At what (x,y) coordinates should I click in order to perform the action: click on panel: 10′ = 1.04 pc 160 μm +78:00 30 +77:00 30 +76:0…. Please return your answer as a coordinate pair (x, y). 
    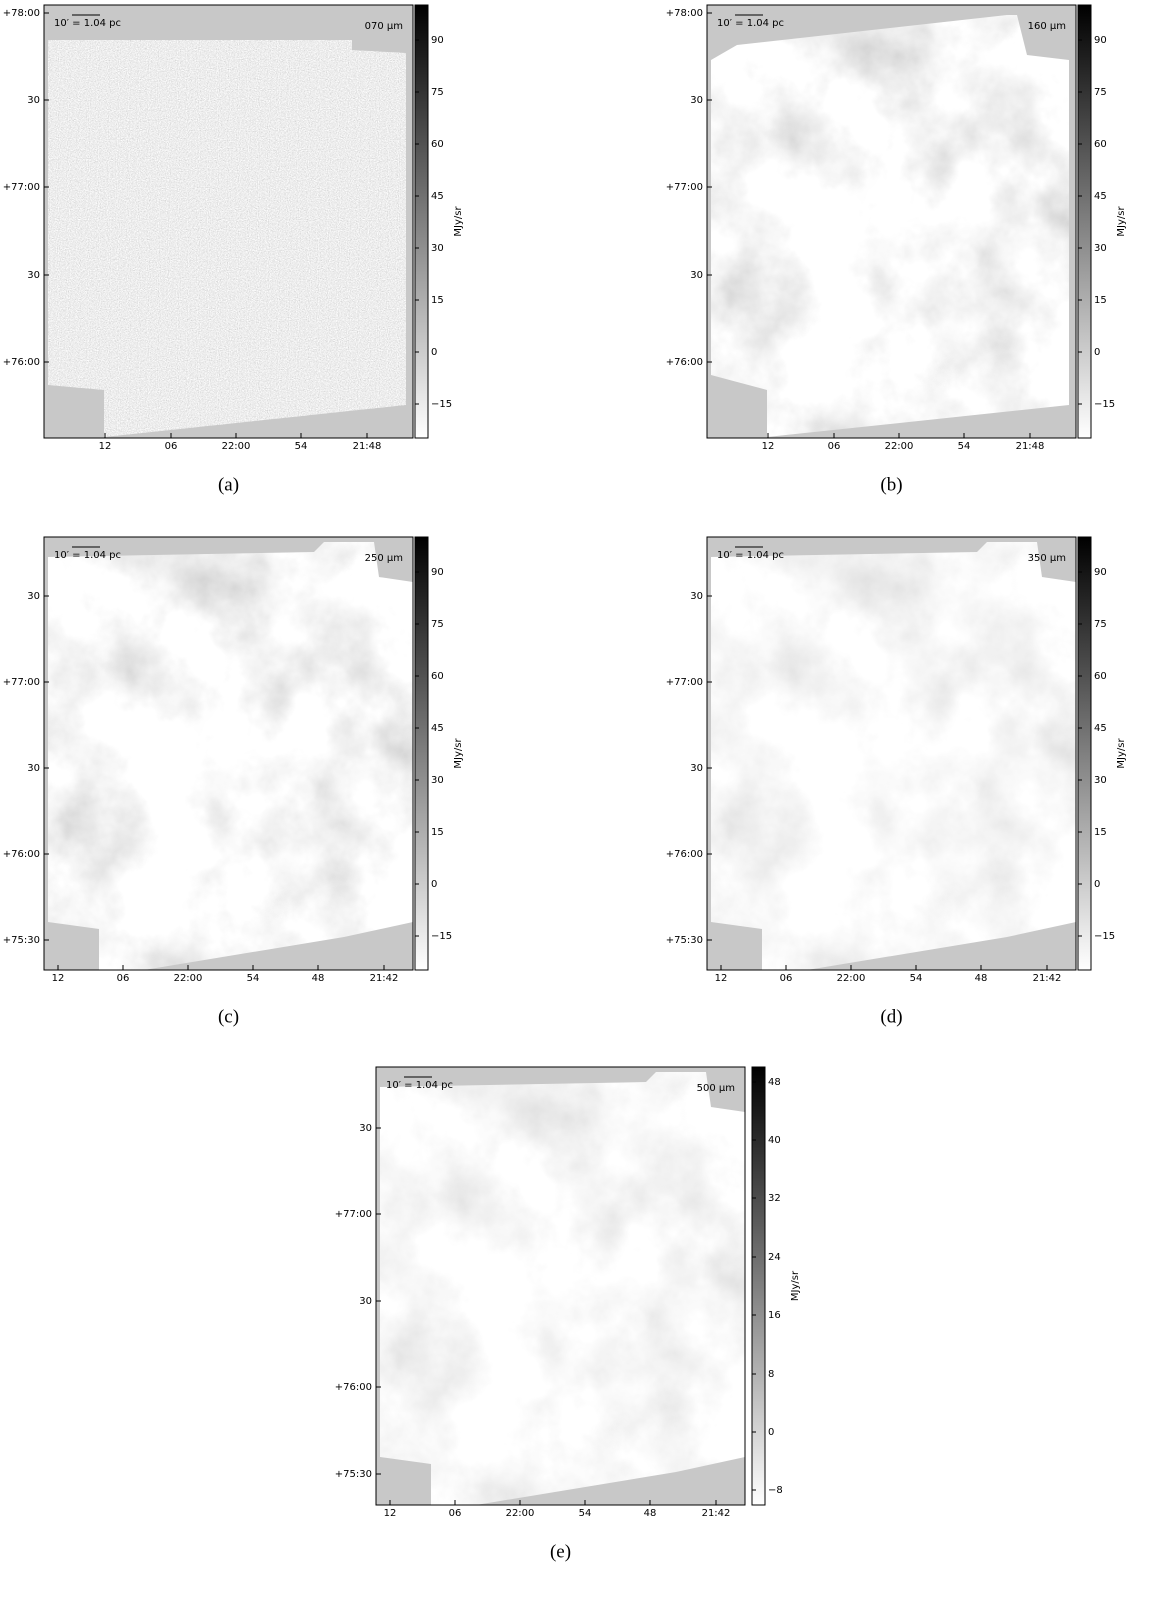
    Looking at the image, I should click on (896, 249).